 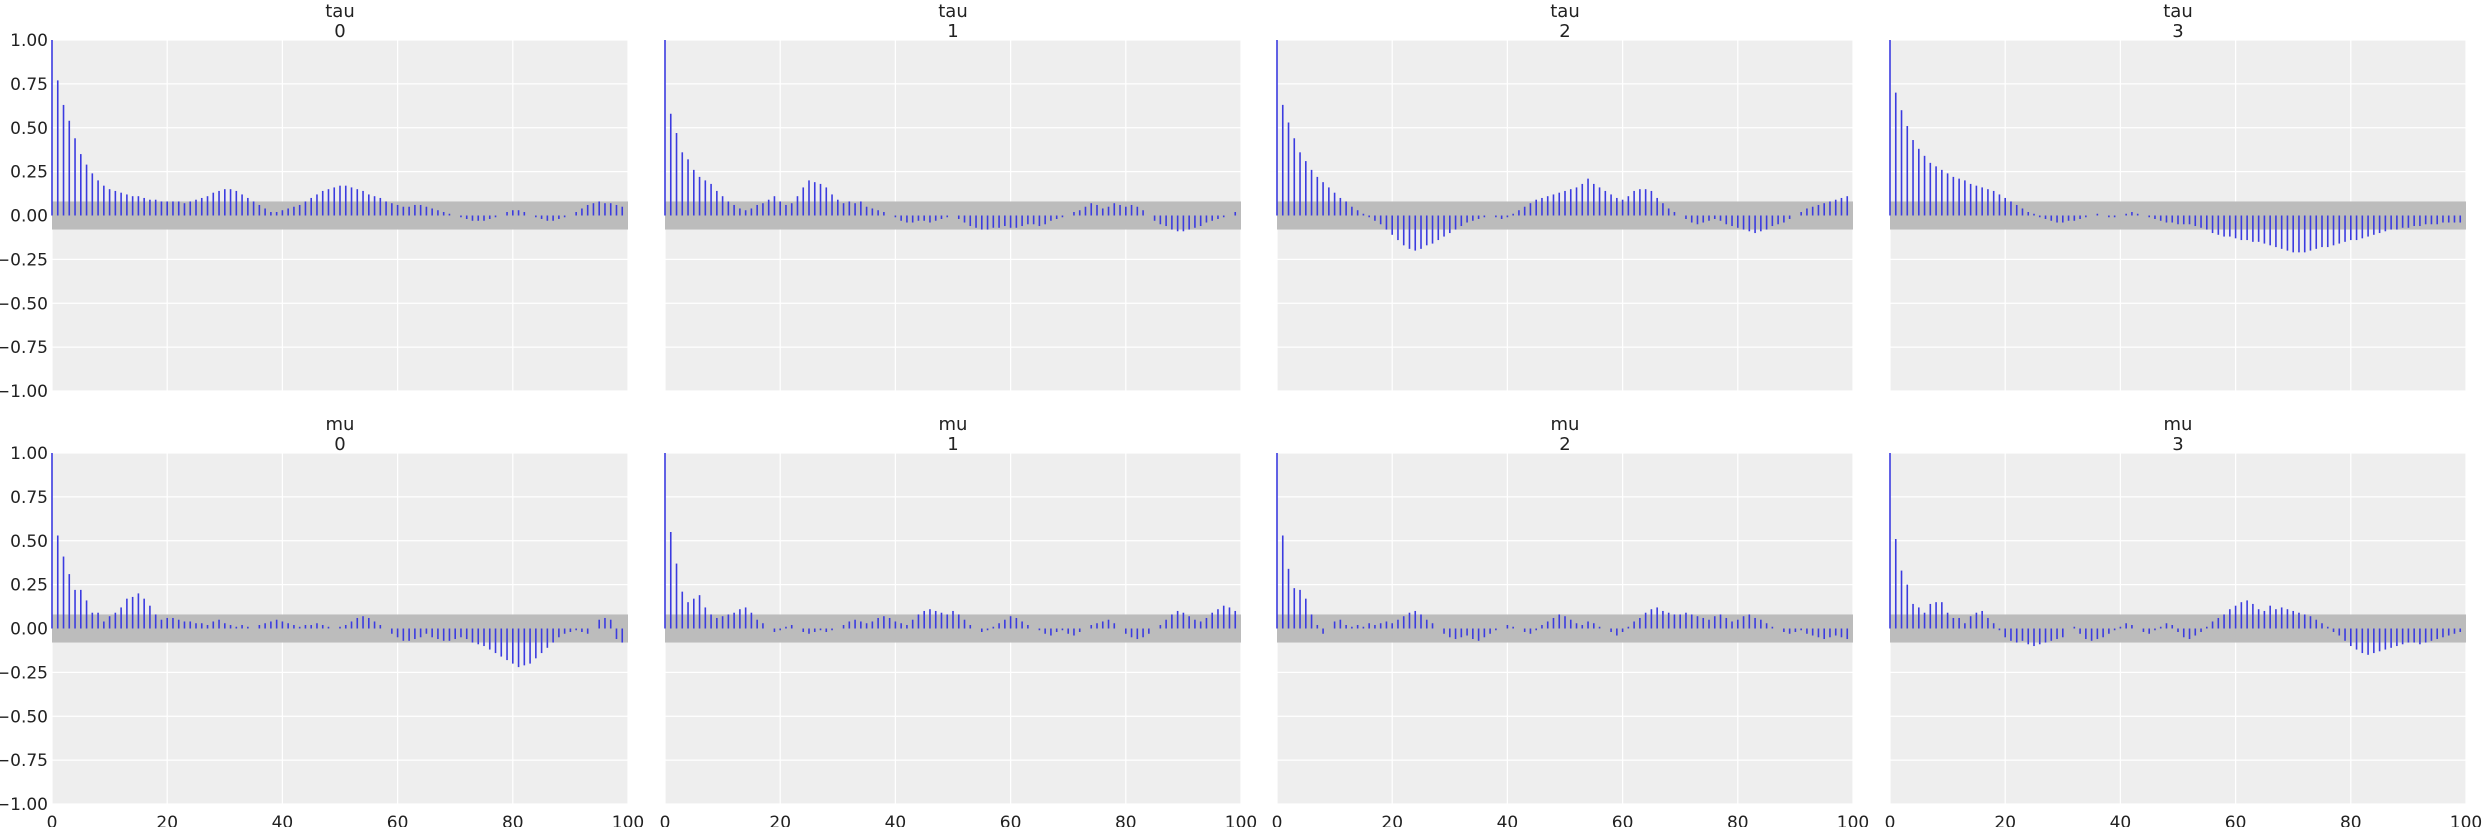 What do you see at coordinates (2184, 620) in the screenshot?
I see `panel-mu-3: mu3 0 20 40 60 80 100` at bounding box center [2184, 620].